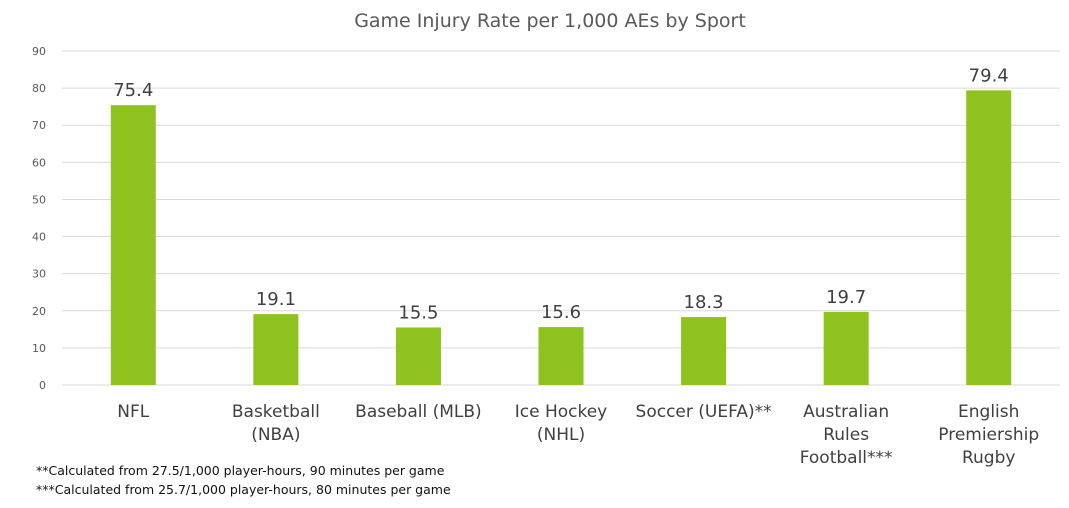 The width and height of the screenshot is (1069, 508). Describe the element at coordinates (275, 435) in the screenshot. I see `x-tick-label: (NBA)` at that location.